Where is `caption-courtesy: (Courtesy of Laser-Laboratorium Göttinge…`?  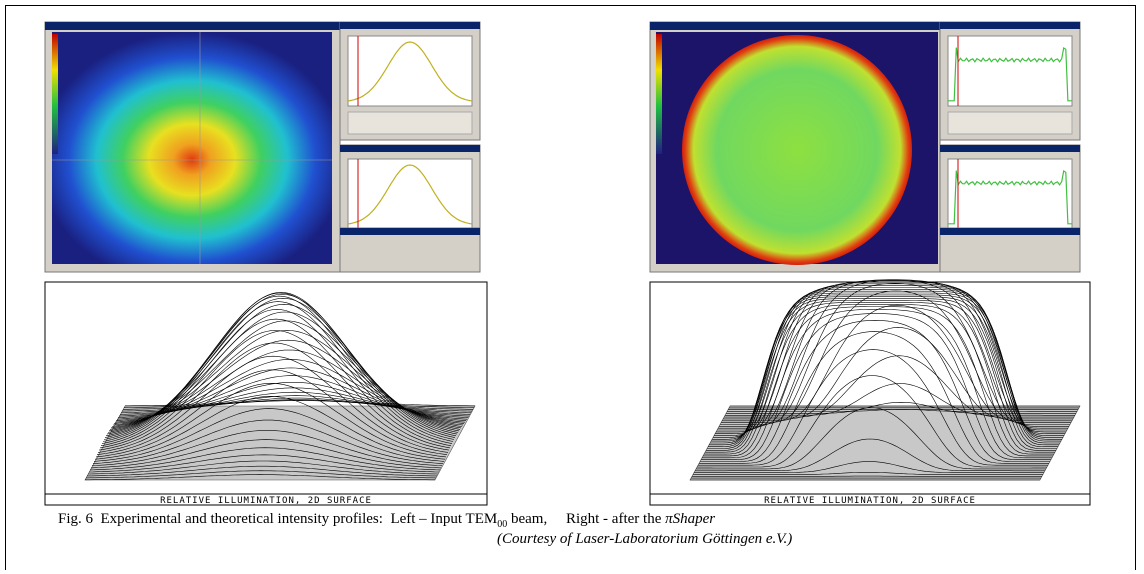
caption-courtesy: (Courtesy of Laser-Laboratorium Göttinge… is located at coordinates (645, 539).